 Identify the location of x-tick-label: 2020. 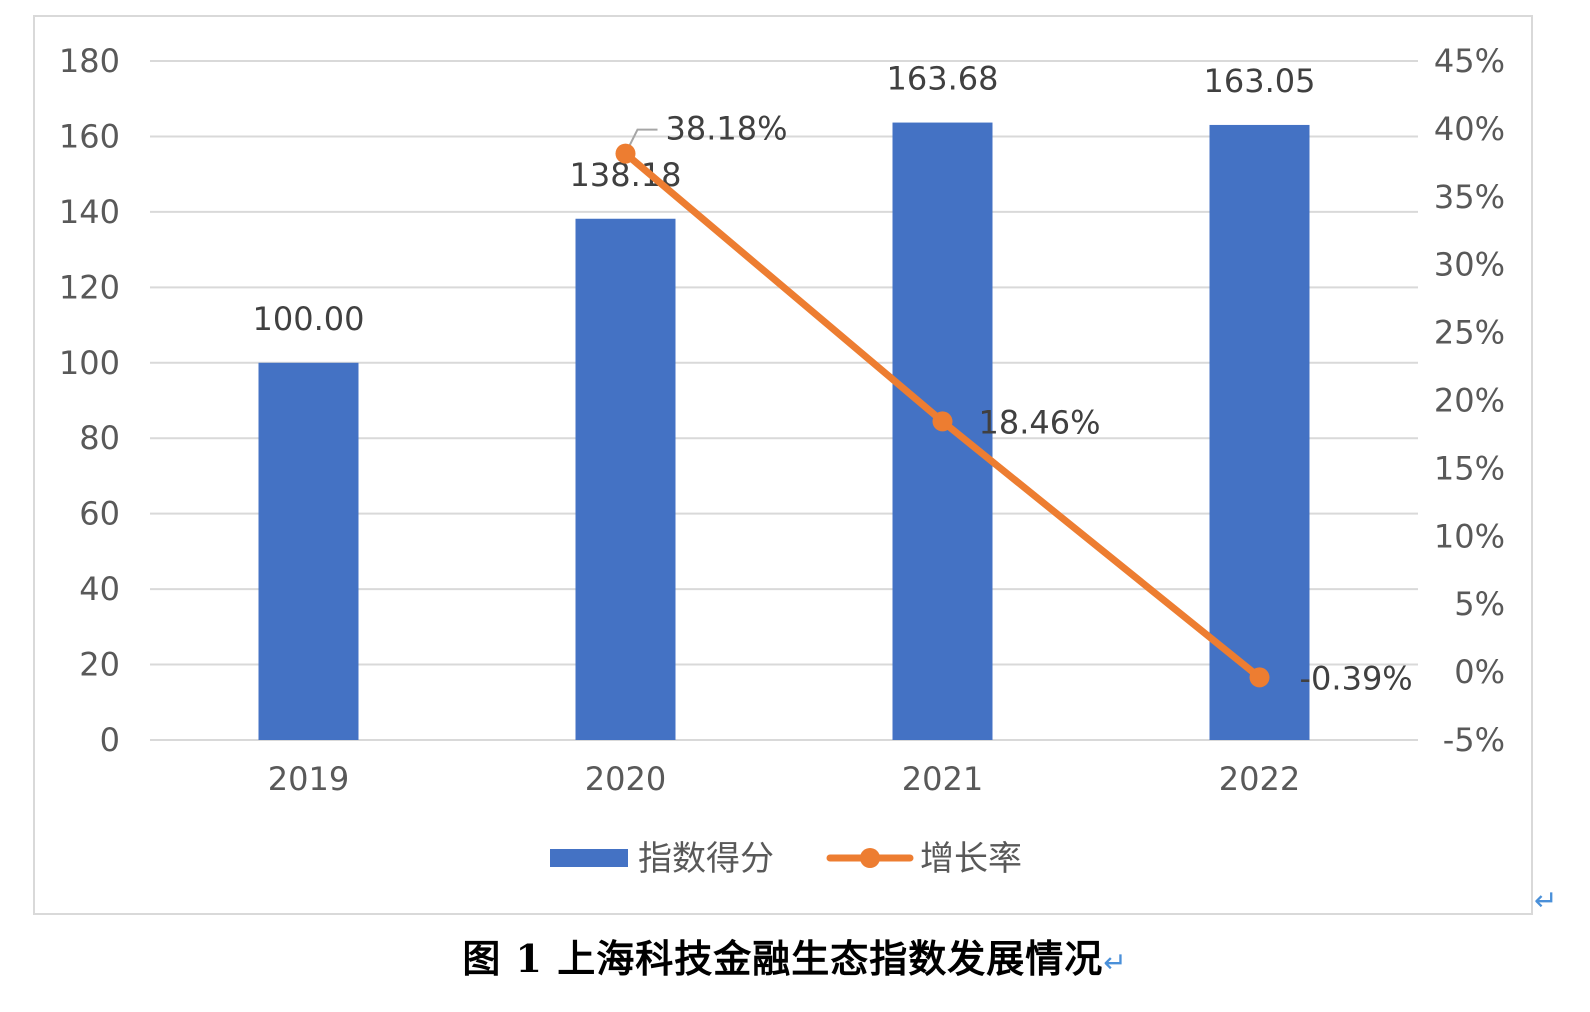
(625, 779).